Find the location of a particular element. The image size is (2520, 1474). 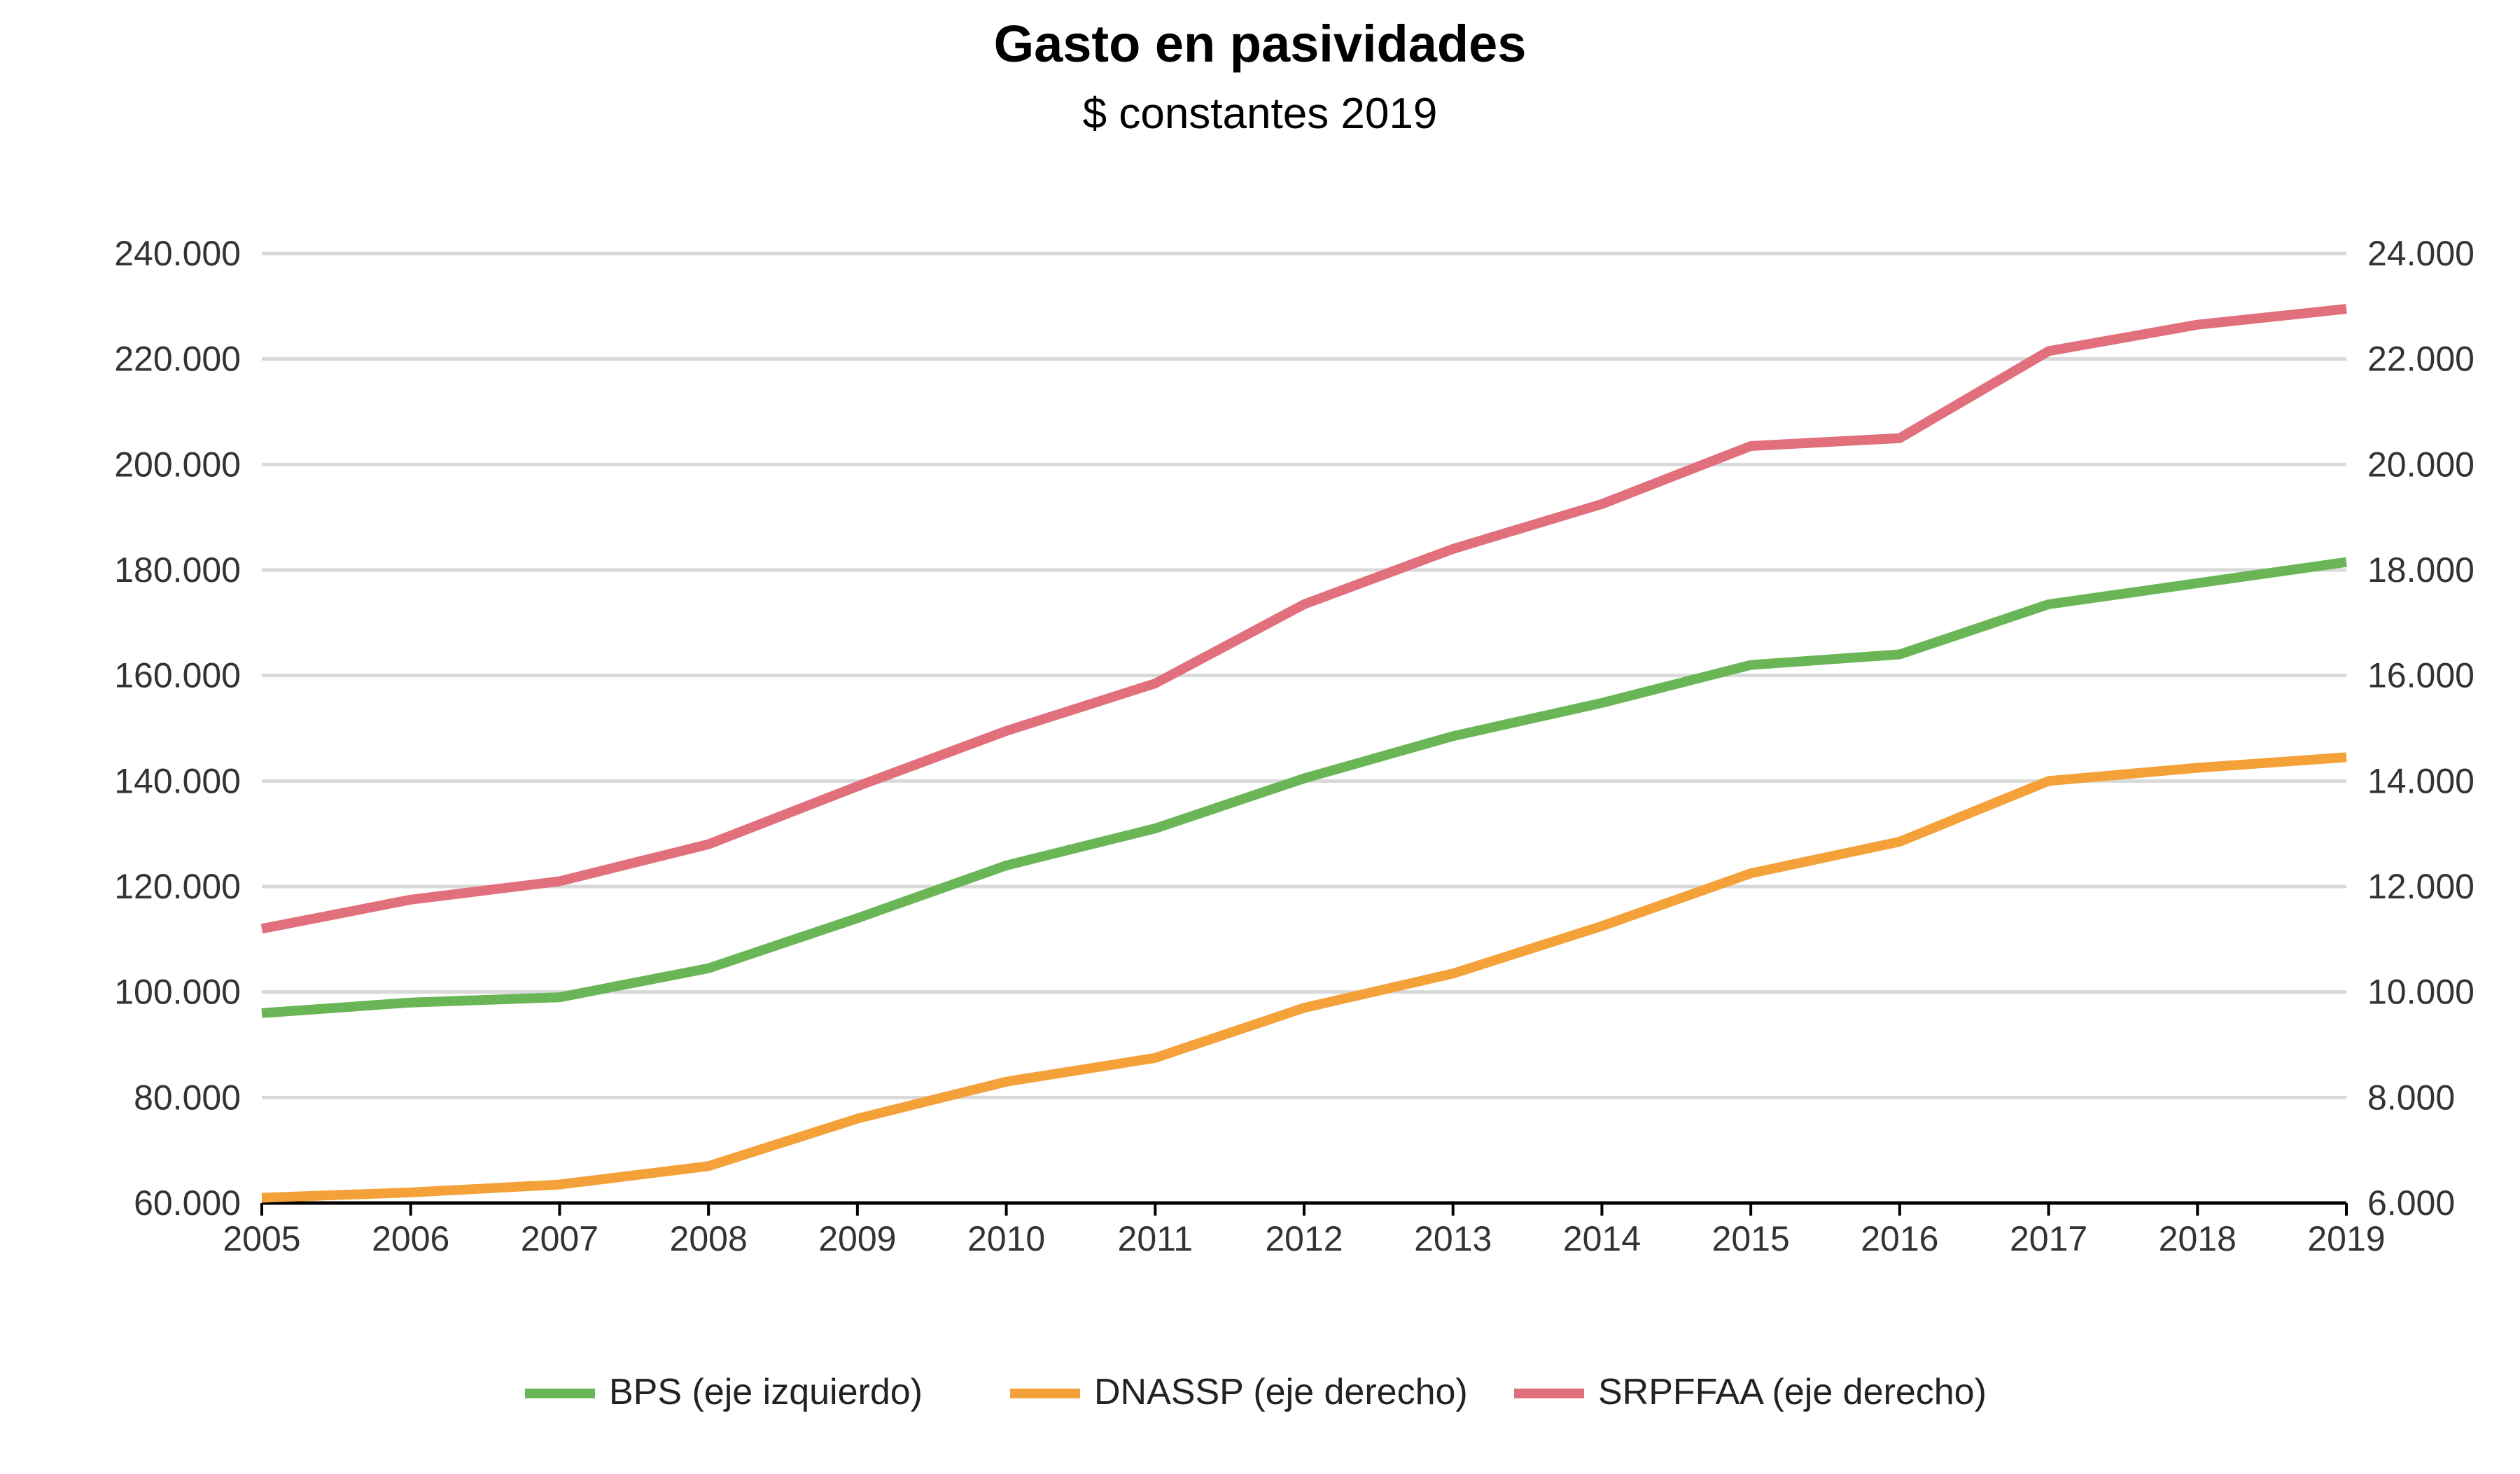

y-left-tick-label: 60.000 is located at coordinates (187, 1203).